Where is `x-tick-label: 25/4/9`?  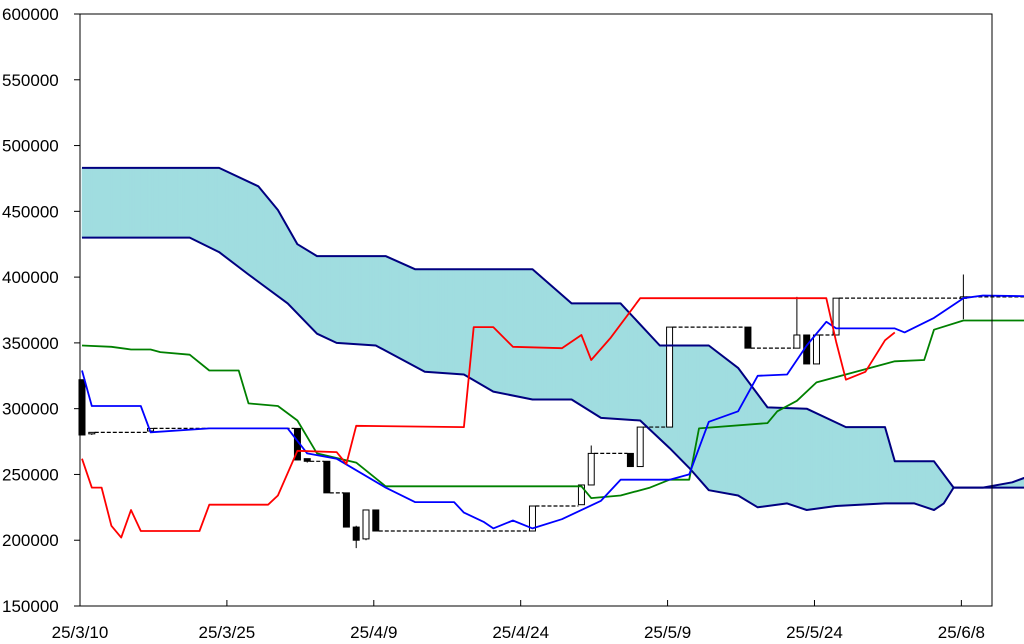 x-tick-label: 25/4/9 is located at coordinates (373, 632).